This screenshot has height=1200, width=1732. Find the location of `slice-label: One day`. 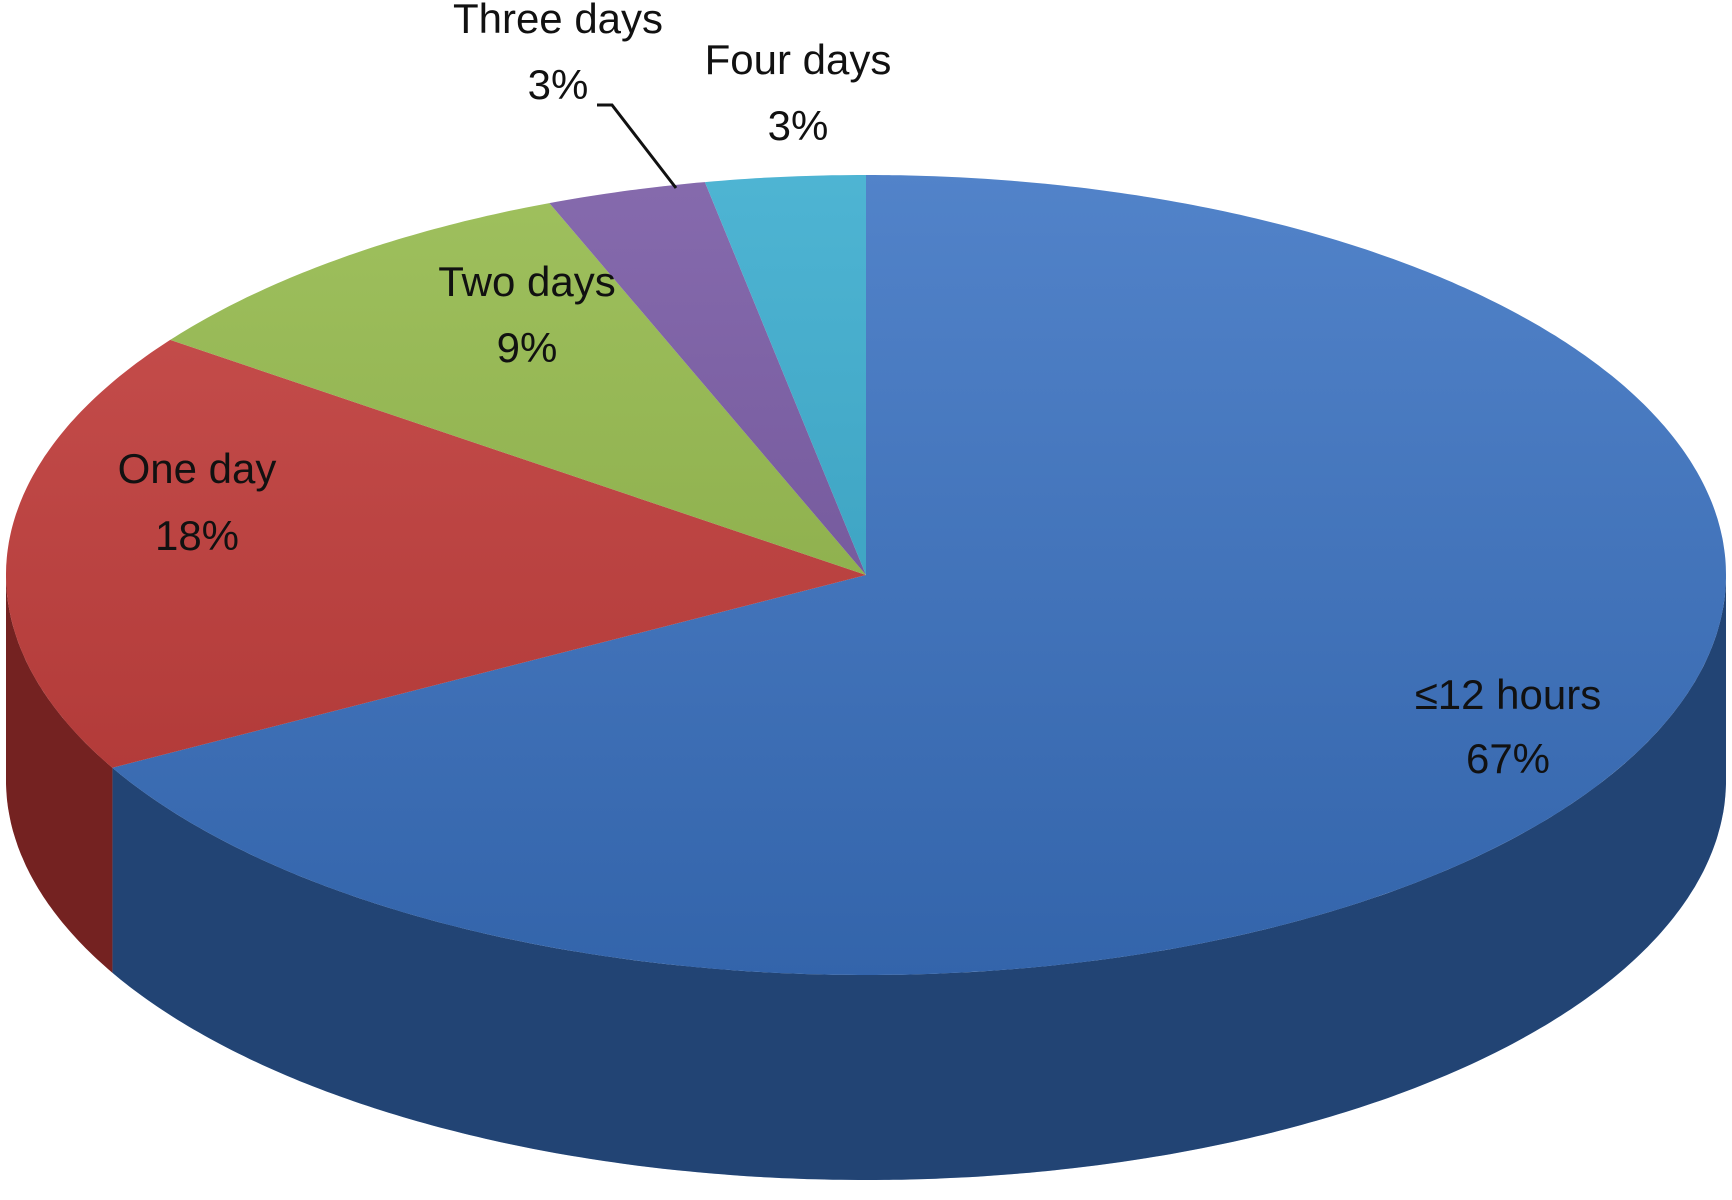

slice-label: One day is located at coordinates (197, 468).